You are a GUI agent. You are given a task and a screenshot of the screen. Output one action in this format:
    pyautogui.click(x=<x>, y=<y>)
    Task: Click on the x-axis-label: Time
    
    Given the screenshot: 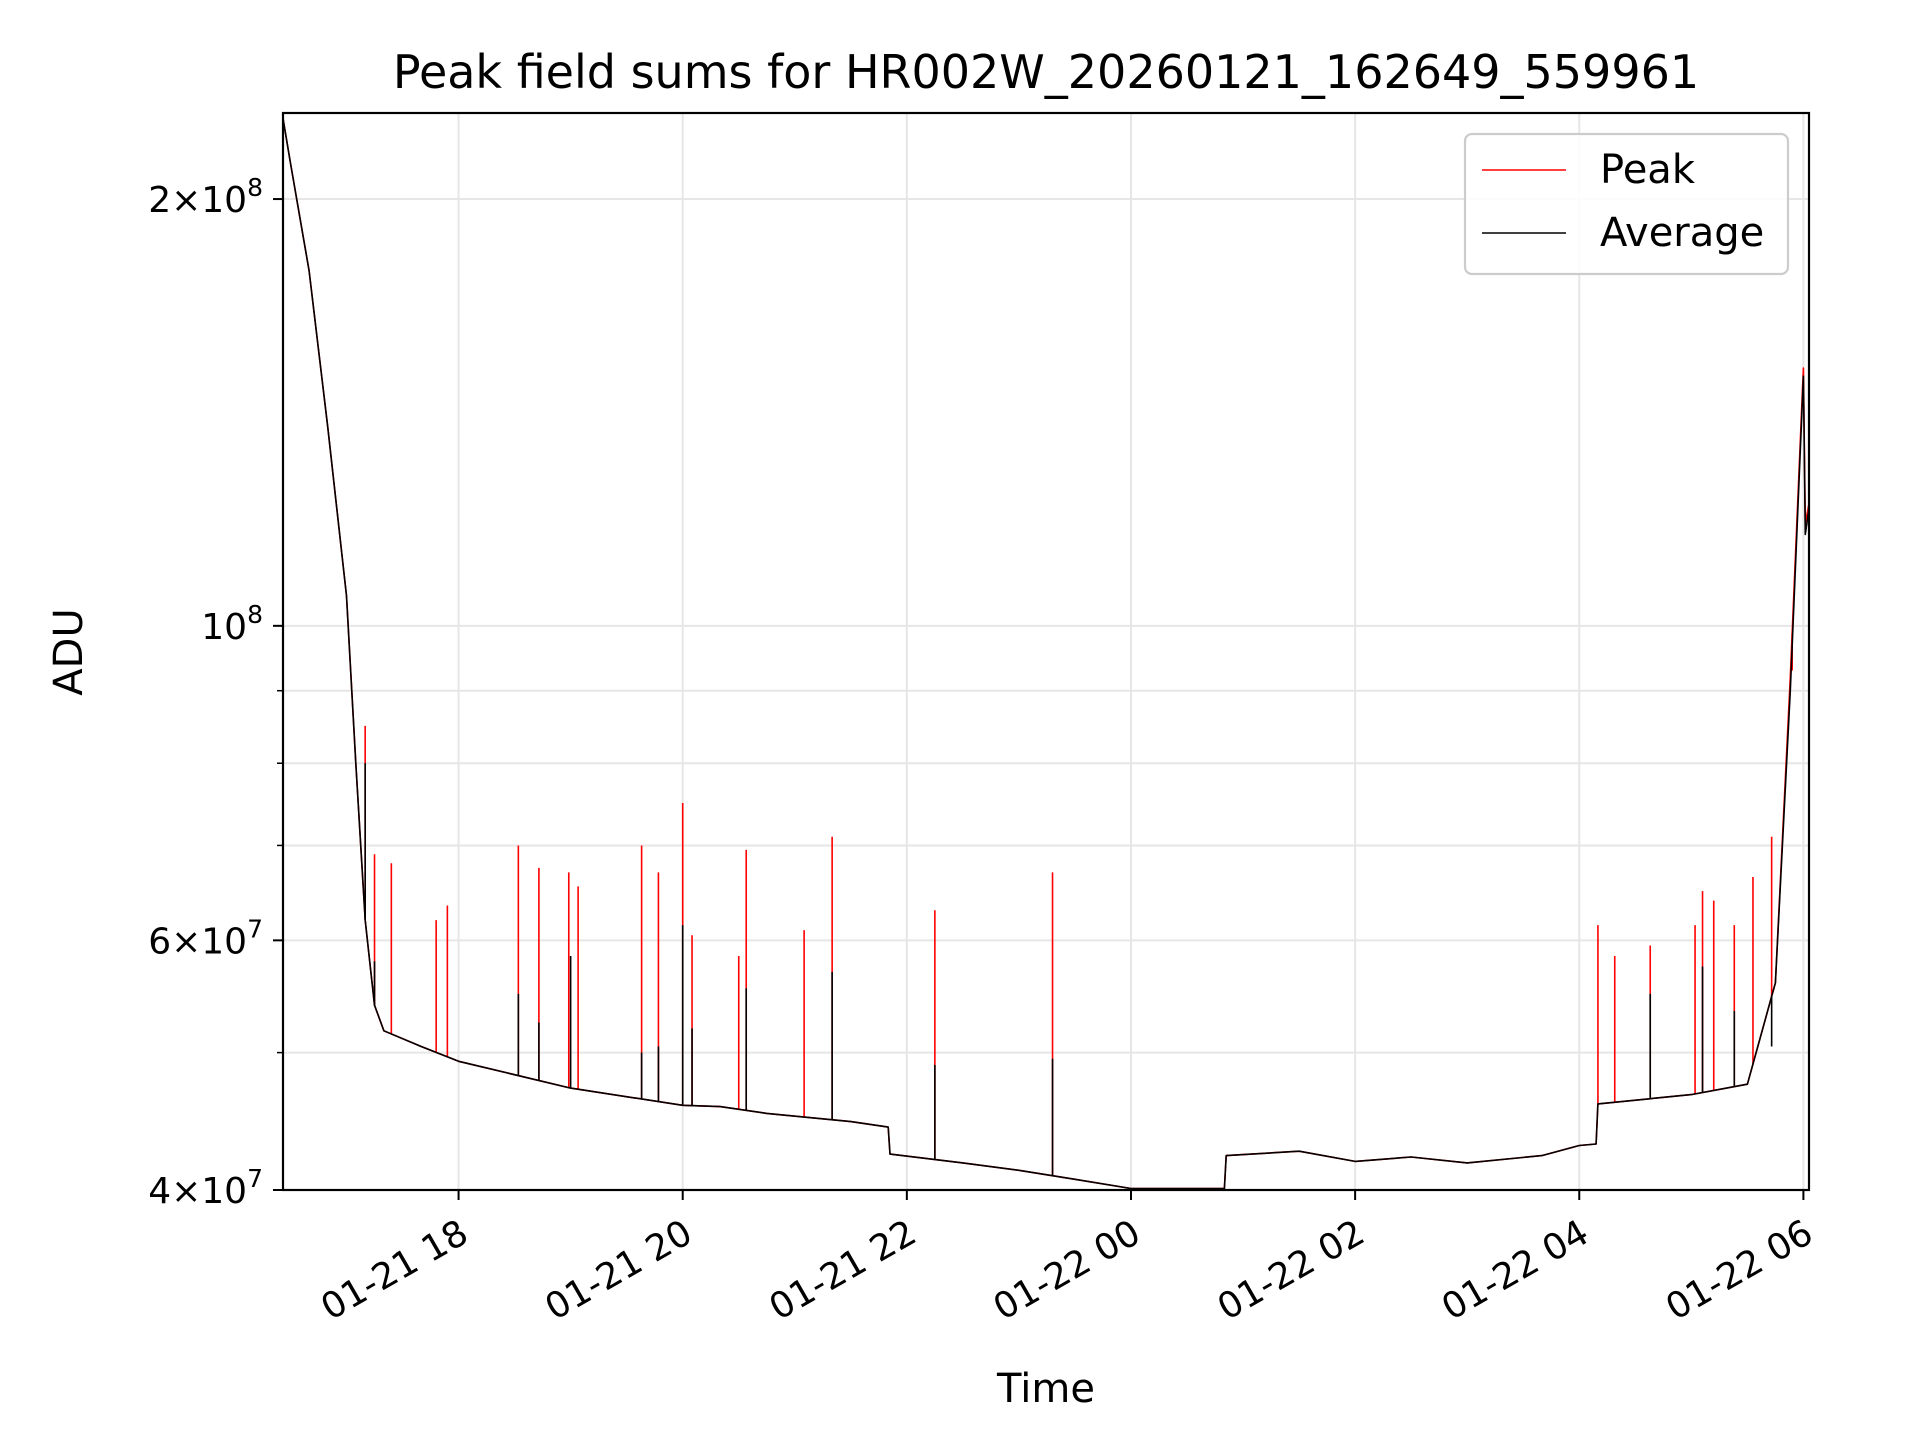 What is the action you would take?
    pyautogui.click(x=1045, y=1389)
    